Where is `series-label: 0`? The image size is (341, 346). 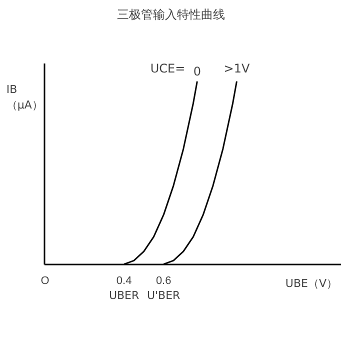
series-label: 0 is located at coordinates (197, 71).